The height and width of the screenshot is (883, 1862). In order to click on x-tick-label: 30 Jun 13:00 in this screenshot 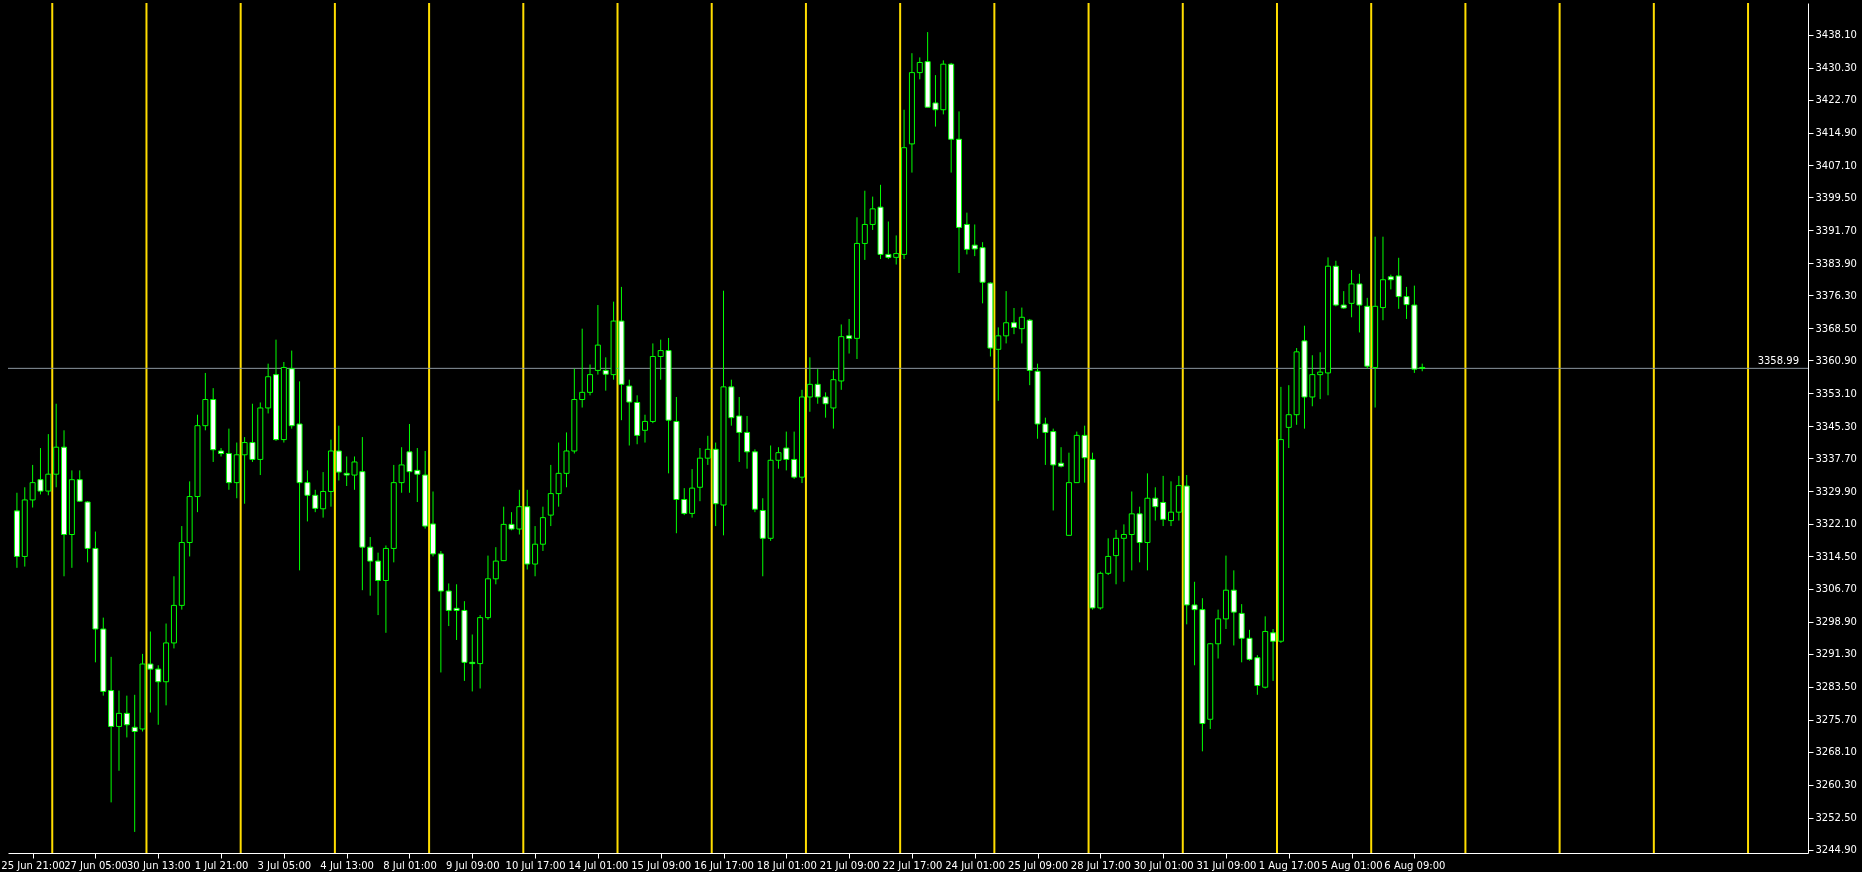, I will do `click(158, 865)`.